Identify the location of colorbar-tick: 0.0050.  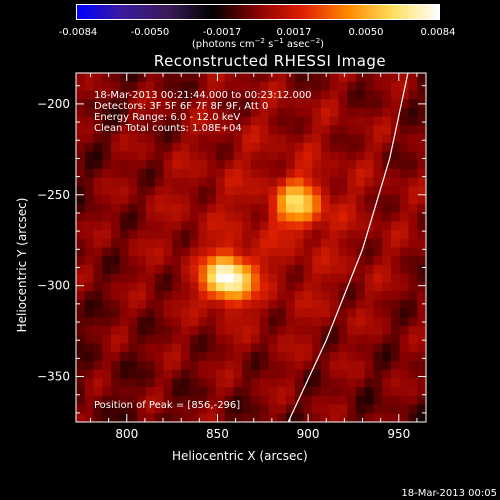
(366, 32).